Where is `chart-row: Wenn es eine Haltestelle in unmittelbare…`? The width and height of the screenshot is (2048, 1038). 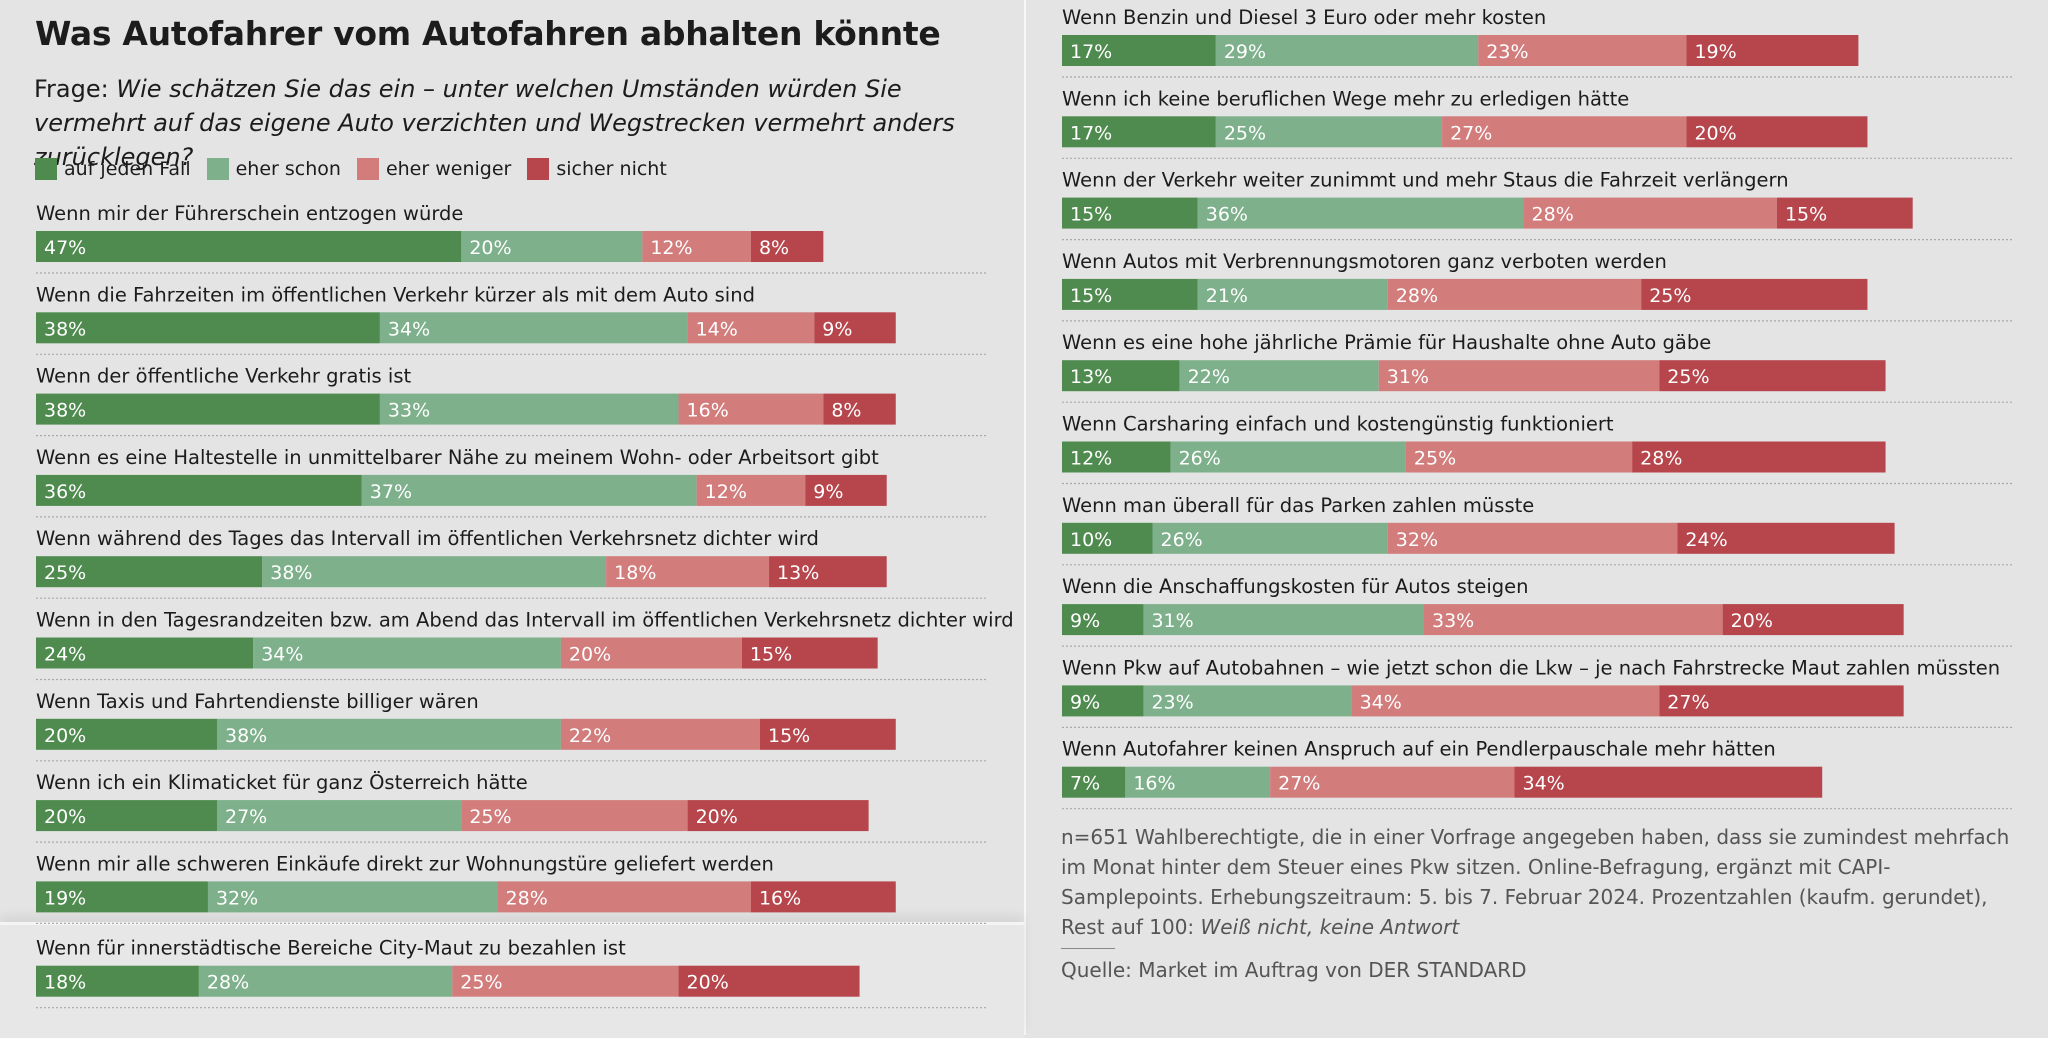
chart-row: Wenn es eine Haltestelle in unmittelbare… is located at coordinates (511, 482).